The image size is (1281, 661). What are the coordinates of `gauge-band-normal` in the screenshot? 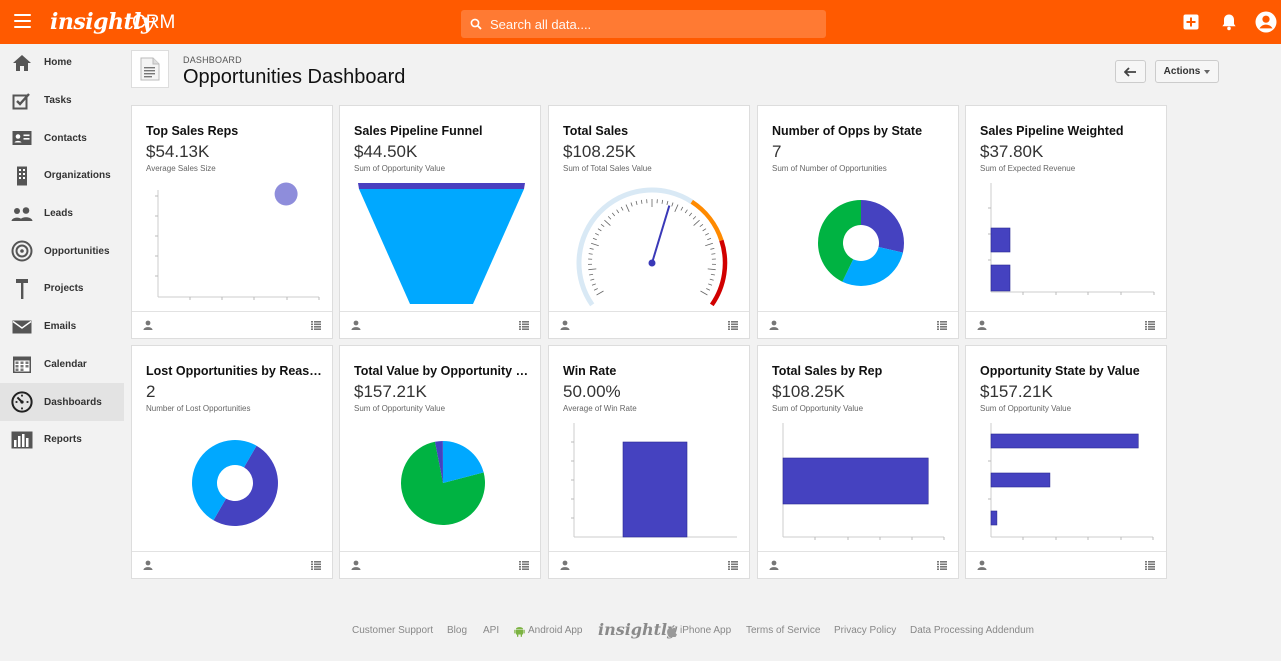 It's located at (635, 247).